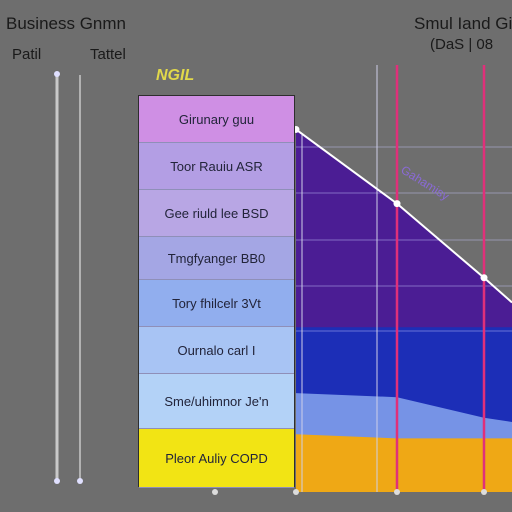 This screenshot has height=512, width=512. I want to click on stack-segment-label: Ournalo carl I, so click(216, 350).